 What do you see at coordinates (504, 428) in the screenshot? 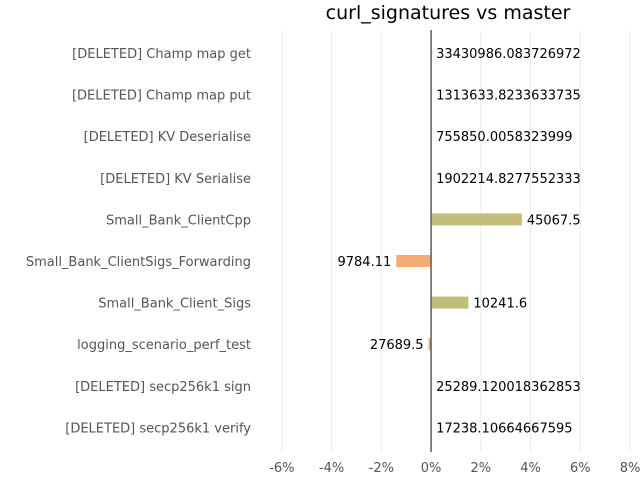
I see `value-label: 17238.10664667595` at bounding box center [504, 428].